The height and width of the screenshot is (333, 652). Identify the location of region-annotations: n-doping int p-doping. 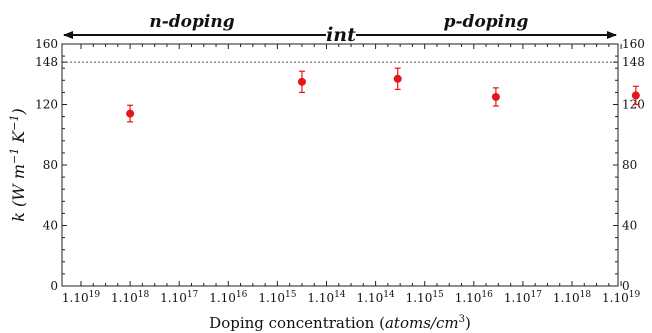
(340, 29).